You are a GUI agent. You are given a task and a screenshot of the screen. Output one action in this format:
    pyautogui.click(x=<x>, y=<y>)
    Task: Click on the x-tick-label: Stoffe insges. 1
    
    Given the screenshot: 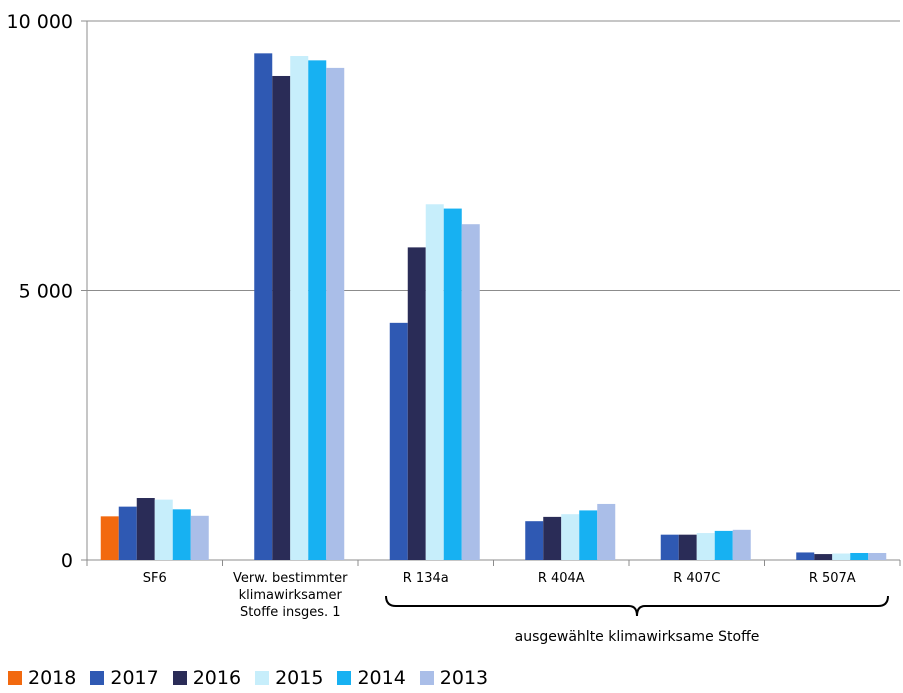 What is the action you would take?
    pyautogui.click(x=290, y=612)
    